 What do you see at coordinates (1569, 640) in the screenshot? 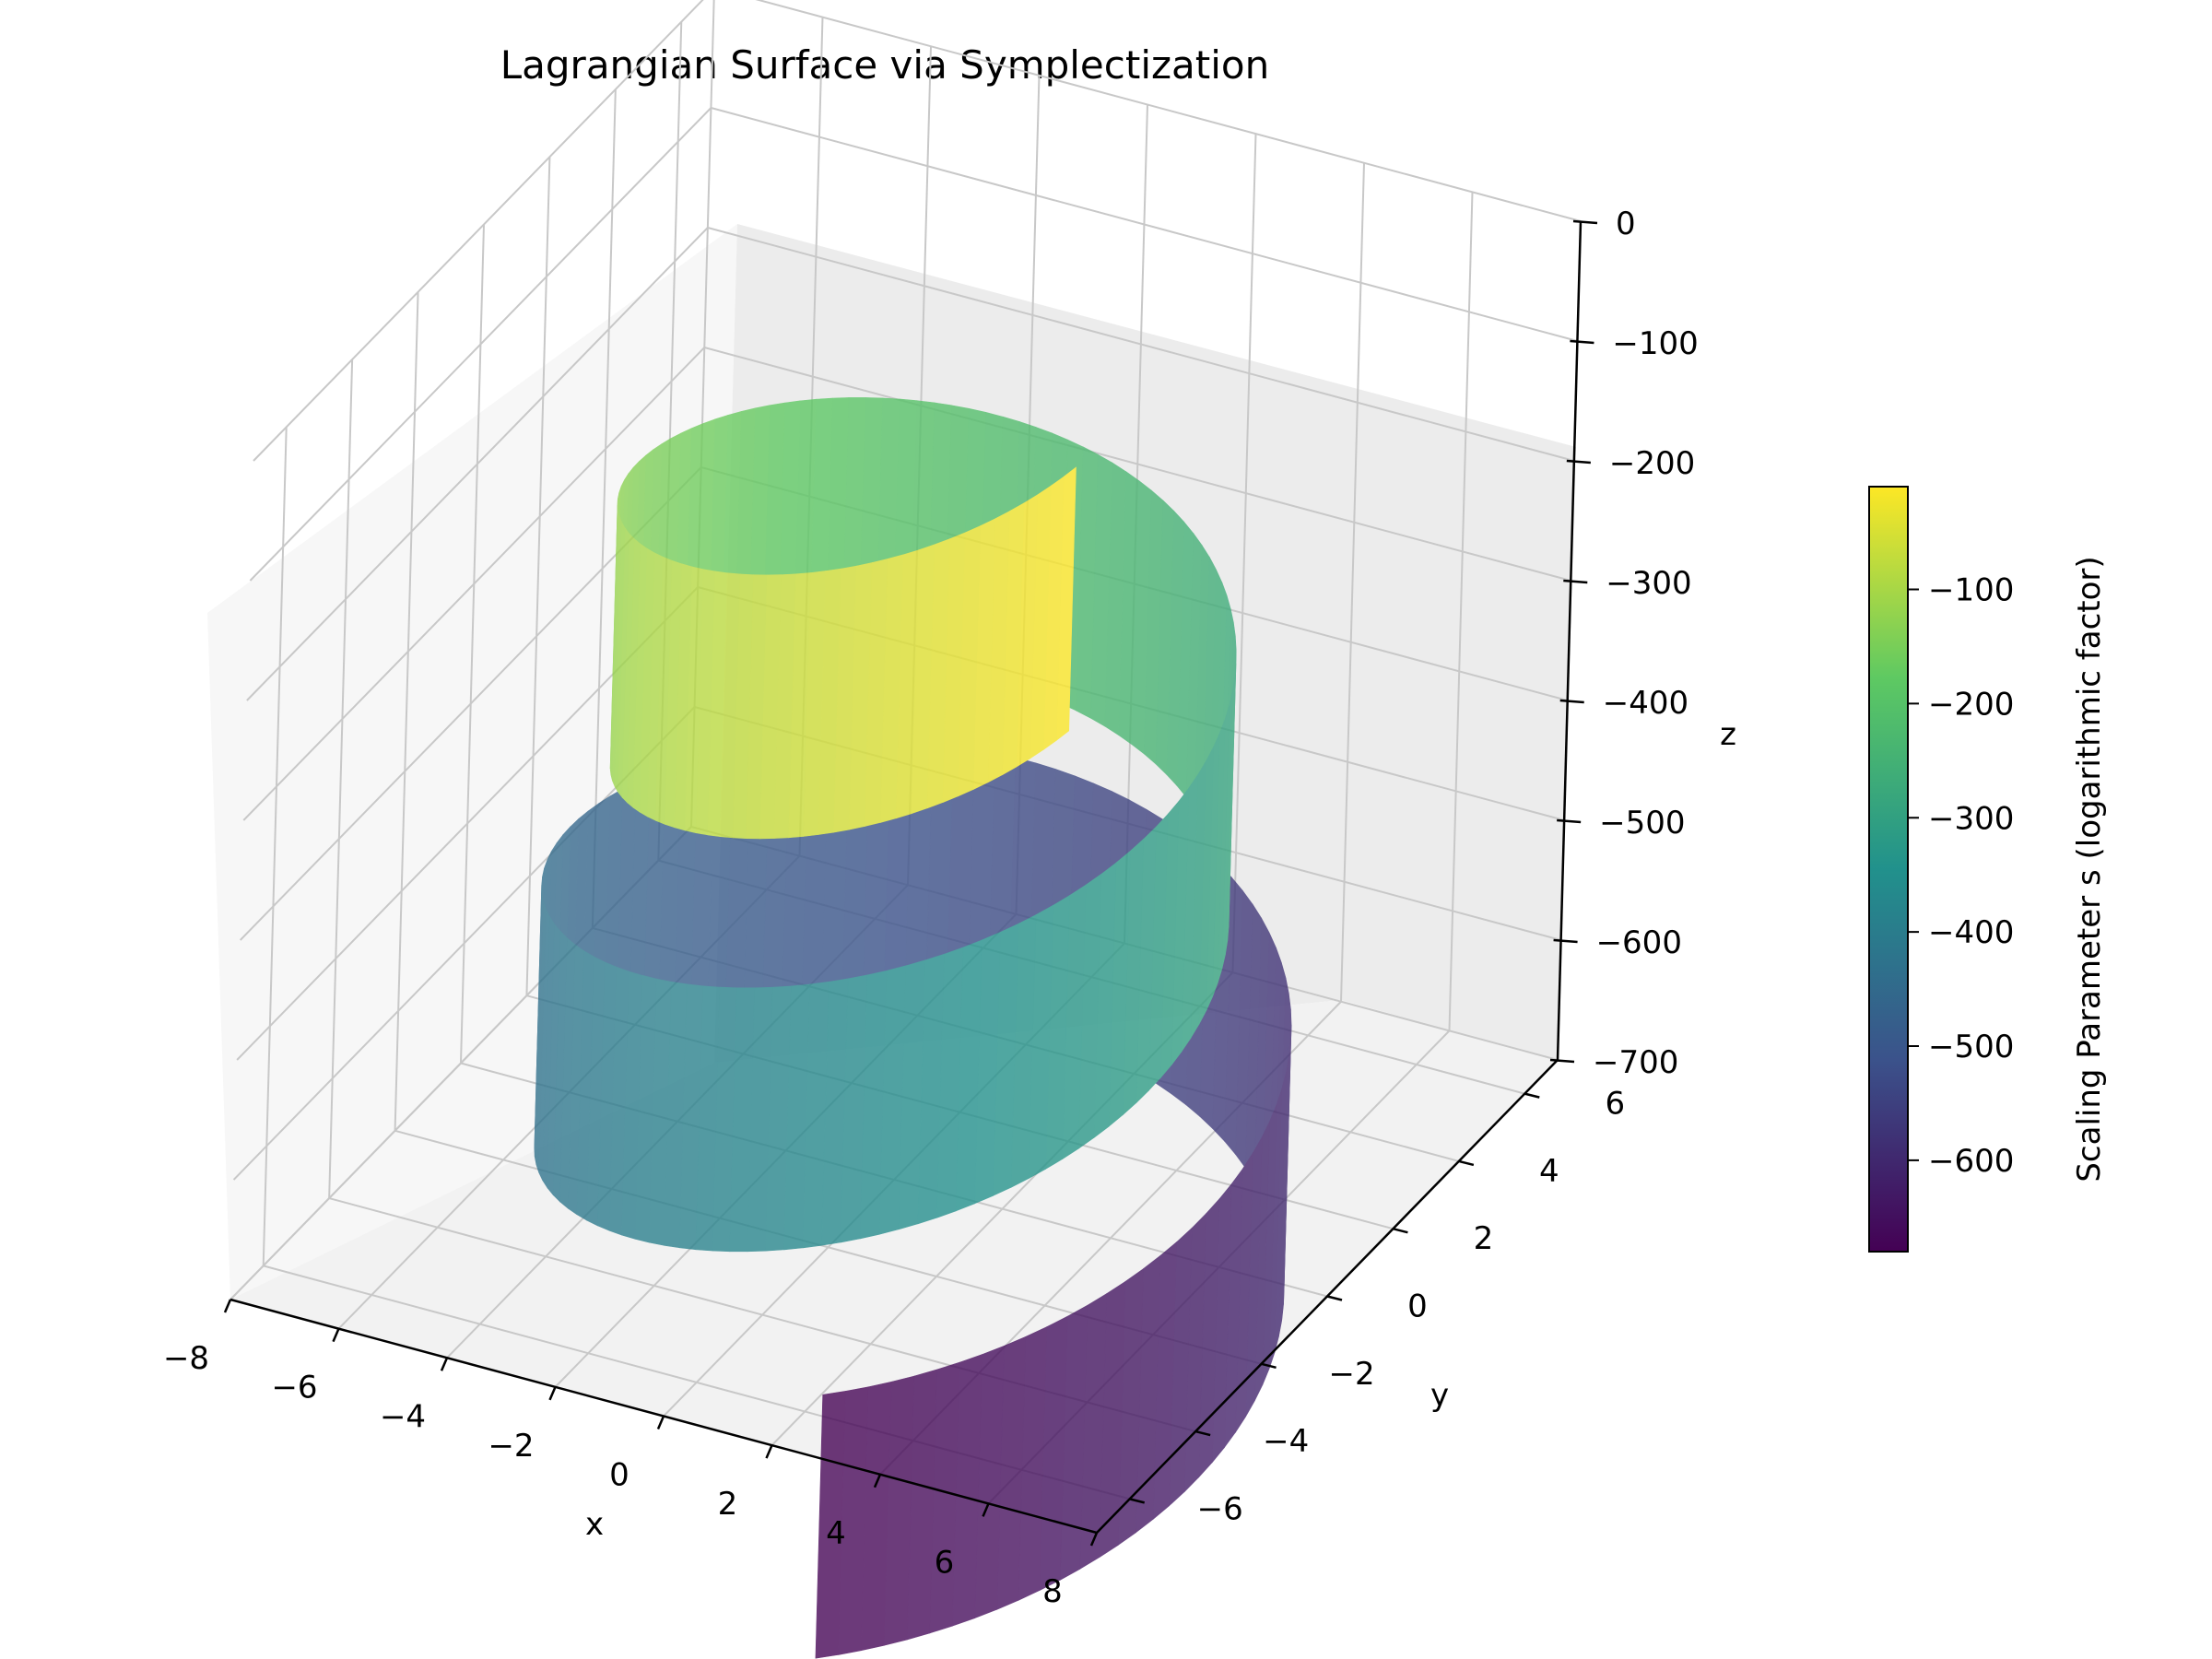
I see `z-axis-line` at bounding box center [1569, 640].